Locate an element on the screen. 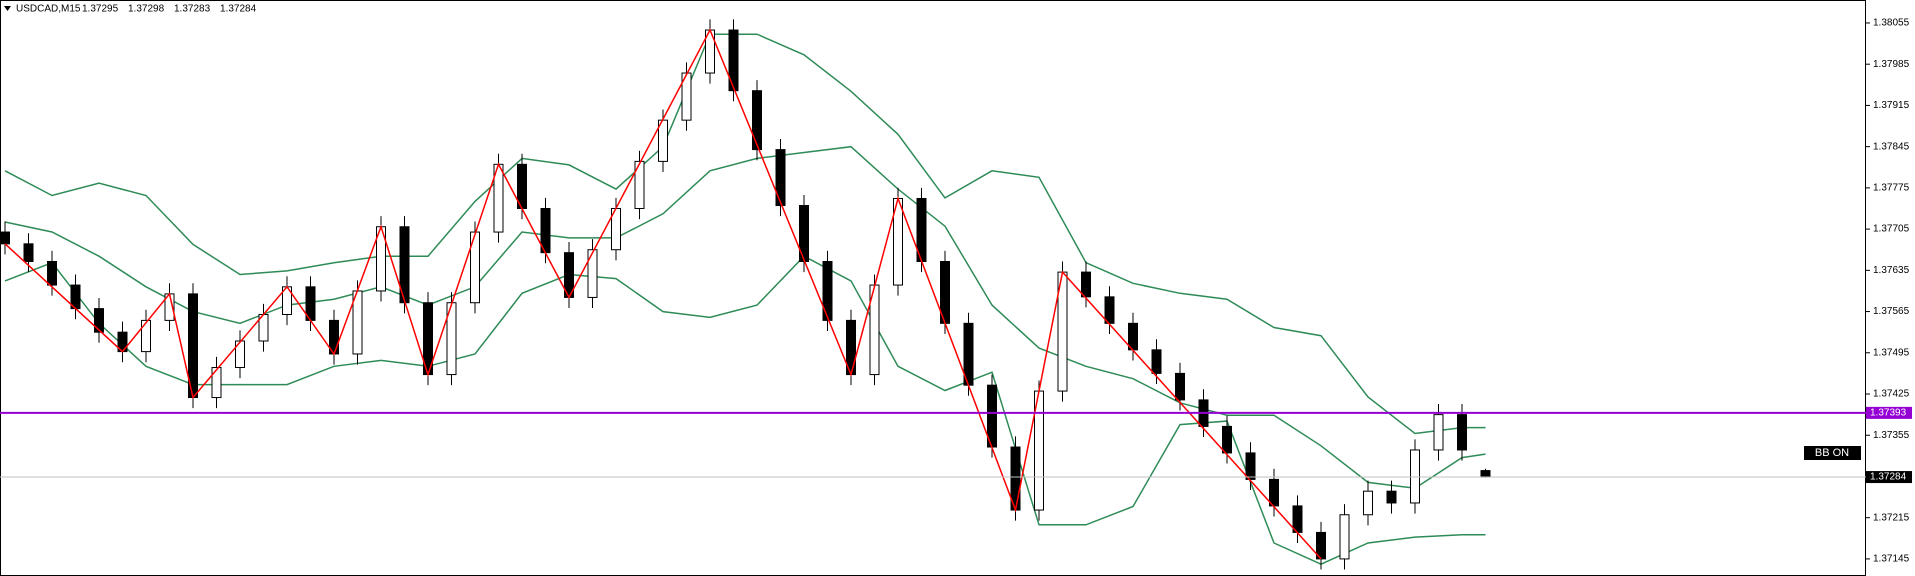 The image size is (1915, 576). current-price-box is located at coordinates (1889, 477).